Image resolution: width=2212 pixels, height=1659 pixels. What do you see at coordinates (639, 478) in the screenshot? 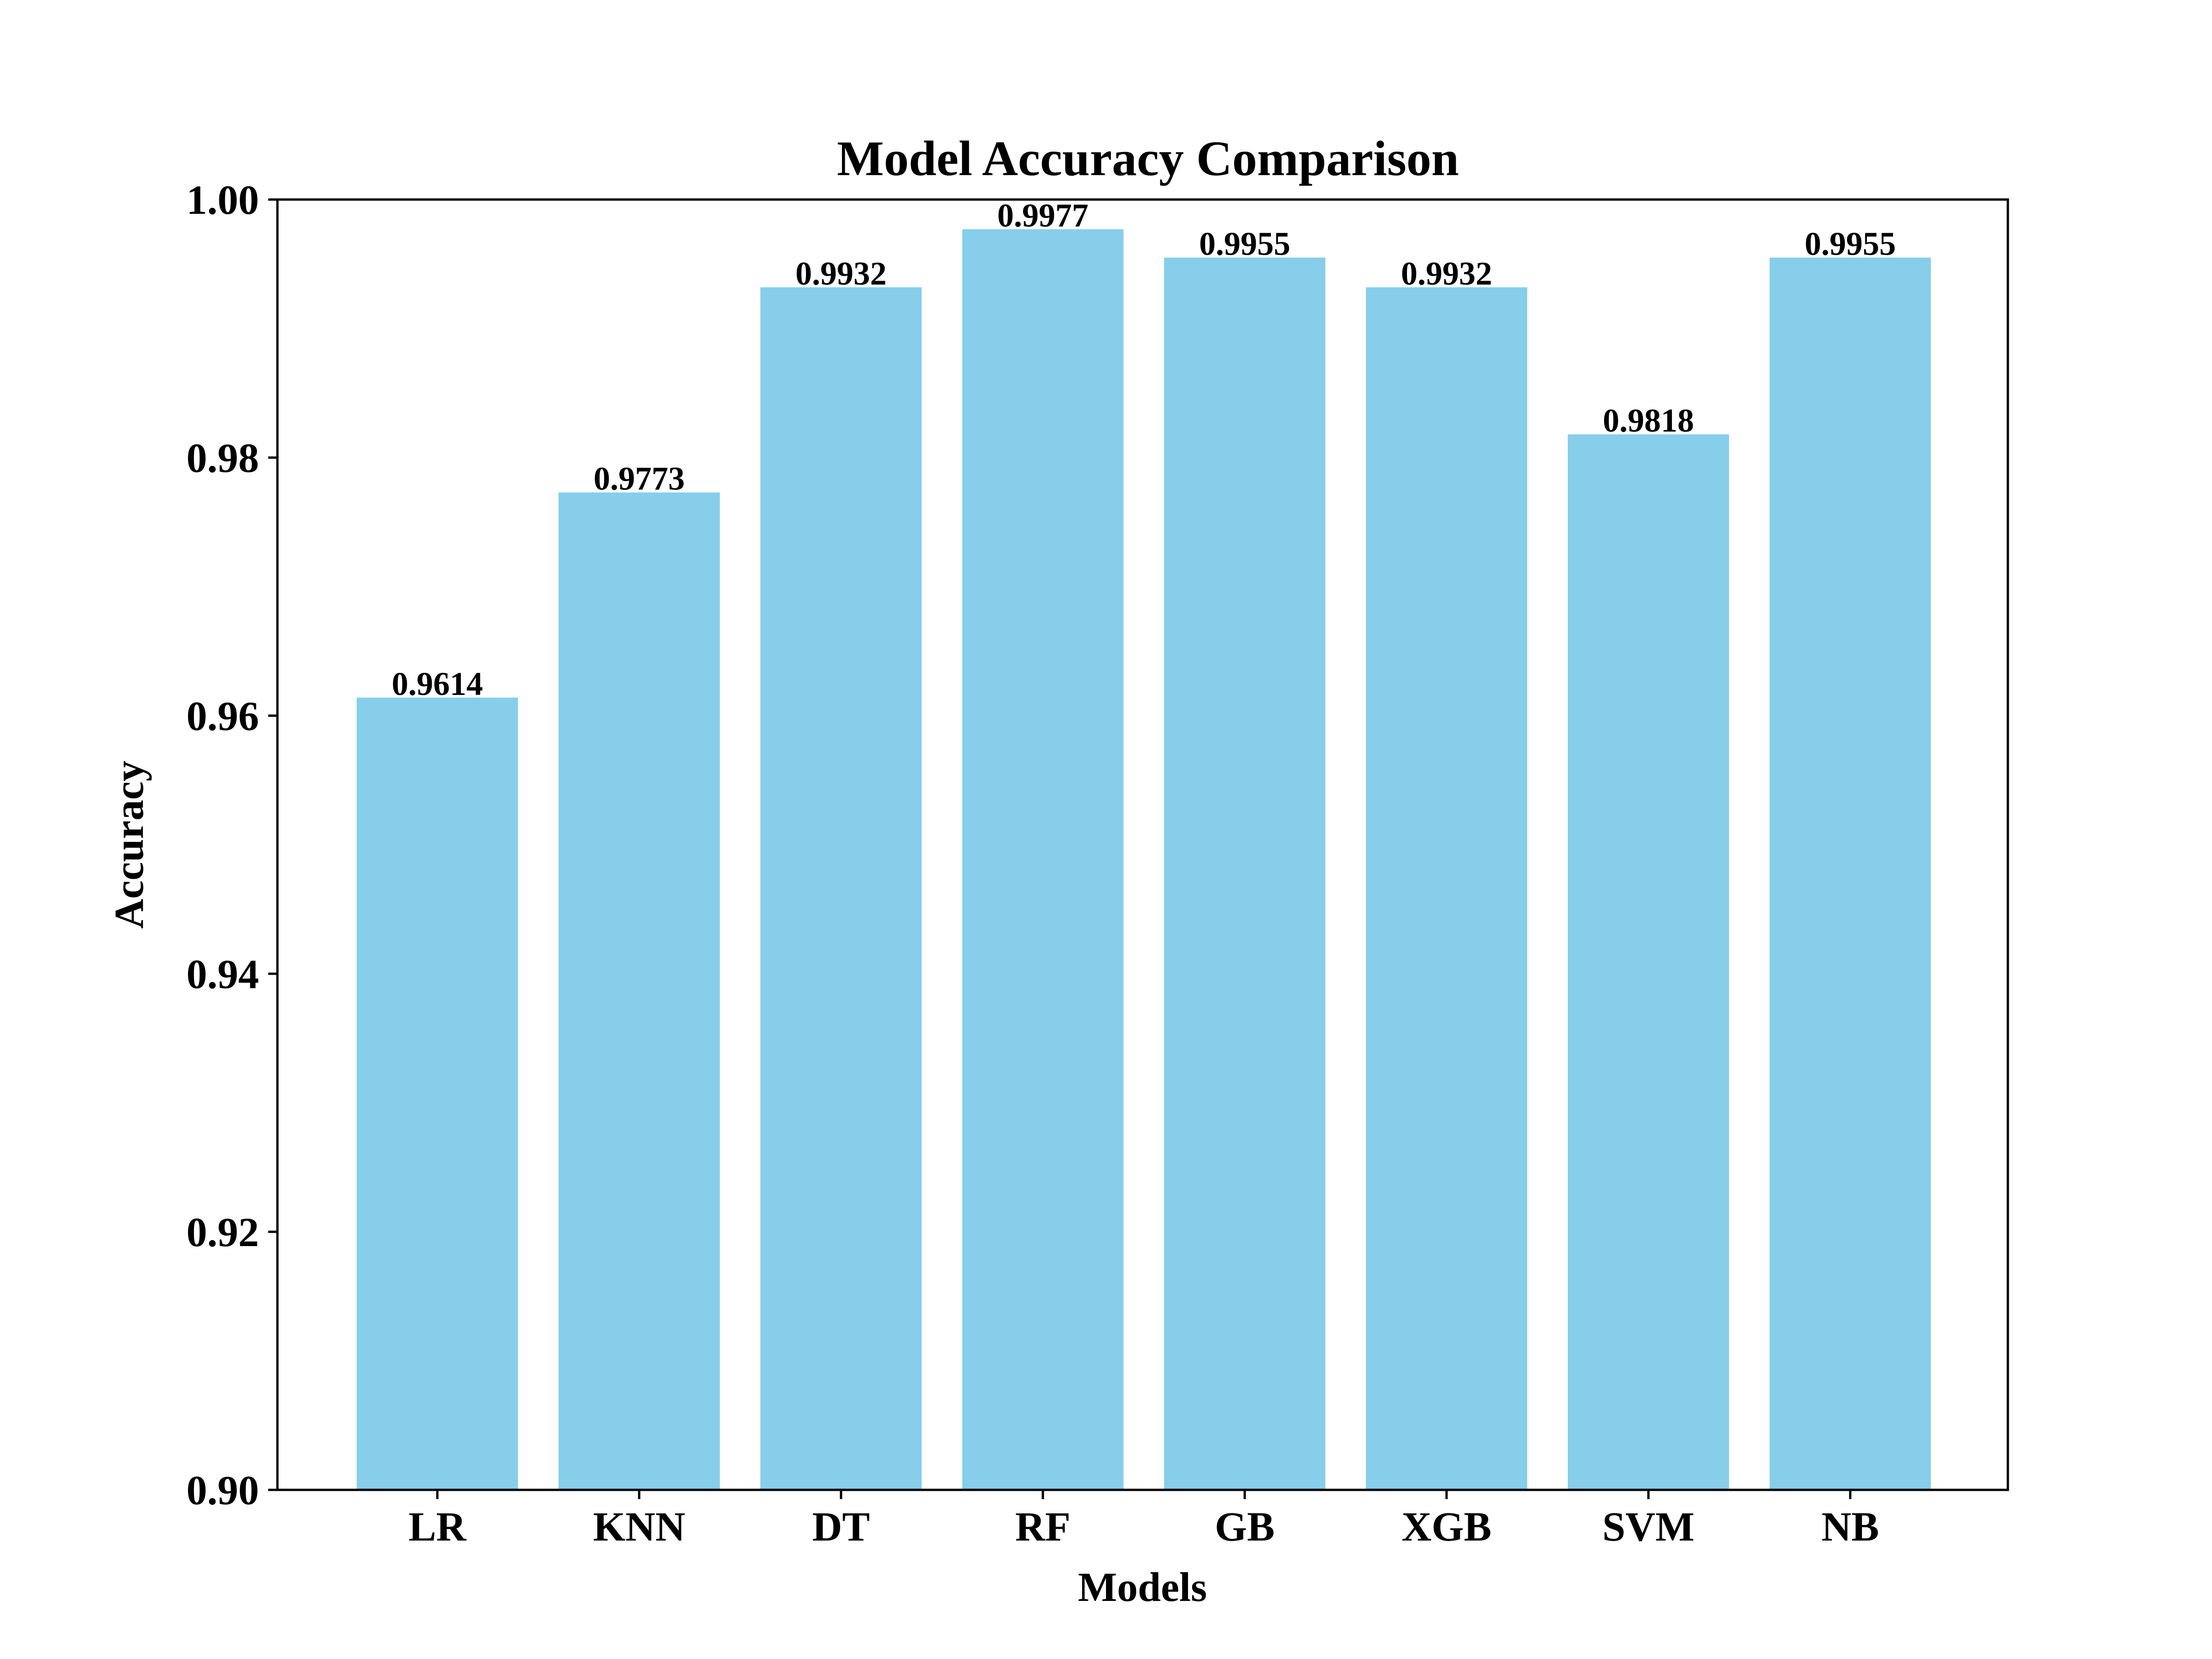
I see `value-label-knn: 0.9773` at bounding box center [639, 478].